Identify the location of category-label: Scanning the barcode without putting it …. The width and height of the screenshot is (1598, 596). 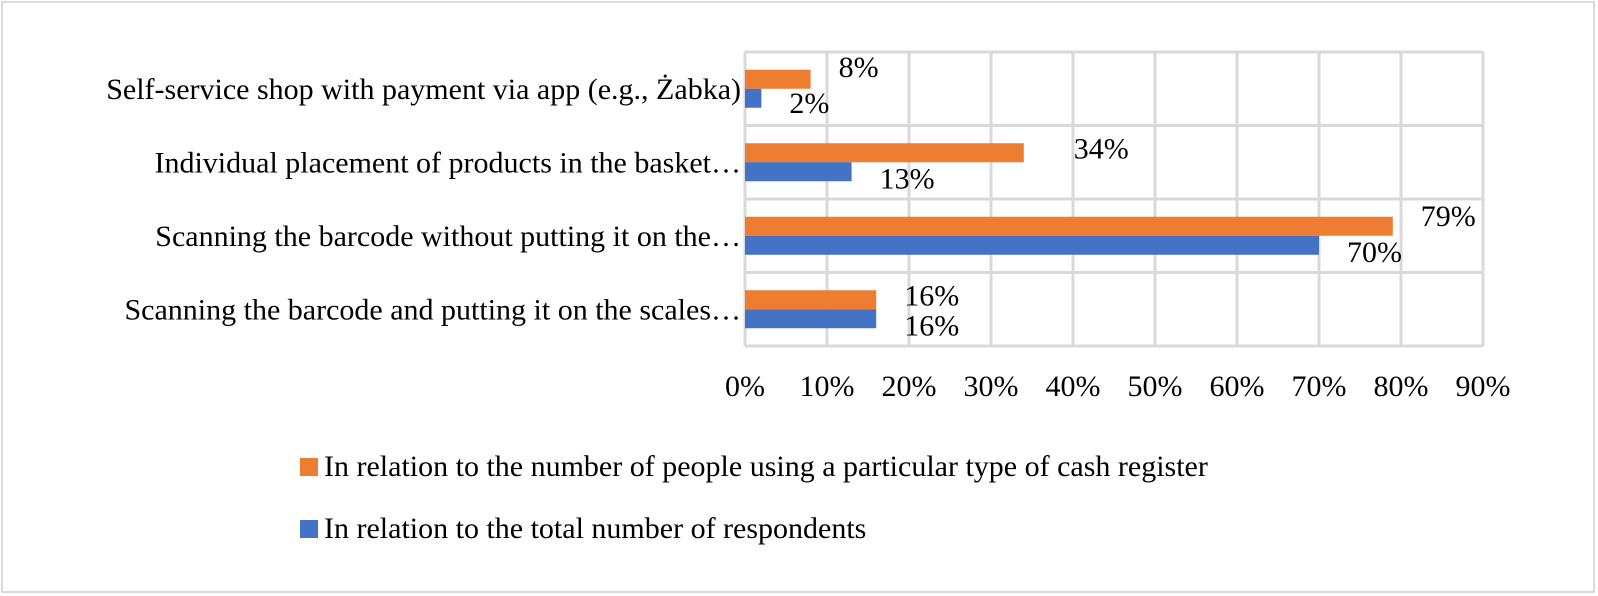
(448, 236).